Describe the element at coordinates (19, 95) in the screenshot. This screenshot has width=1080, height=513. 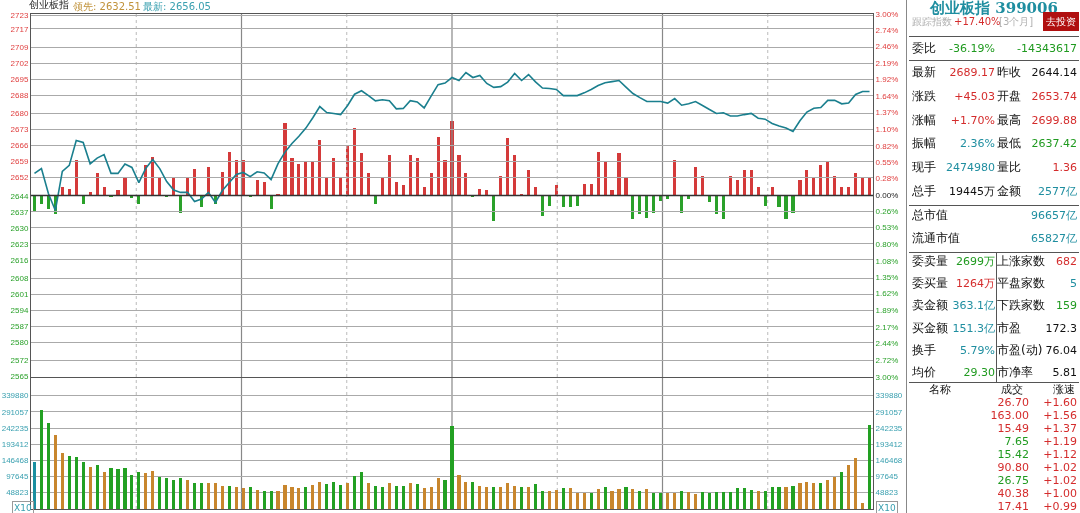
I see `y-tick-label: 2688` at that location.